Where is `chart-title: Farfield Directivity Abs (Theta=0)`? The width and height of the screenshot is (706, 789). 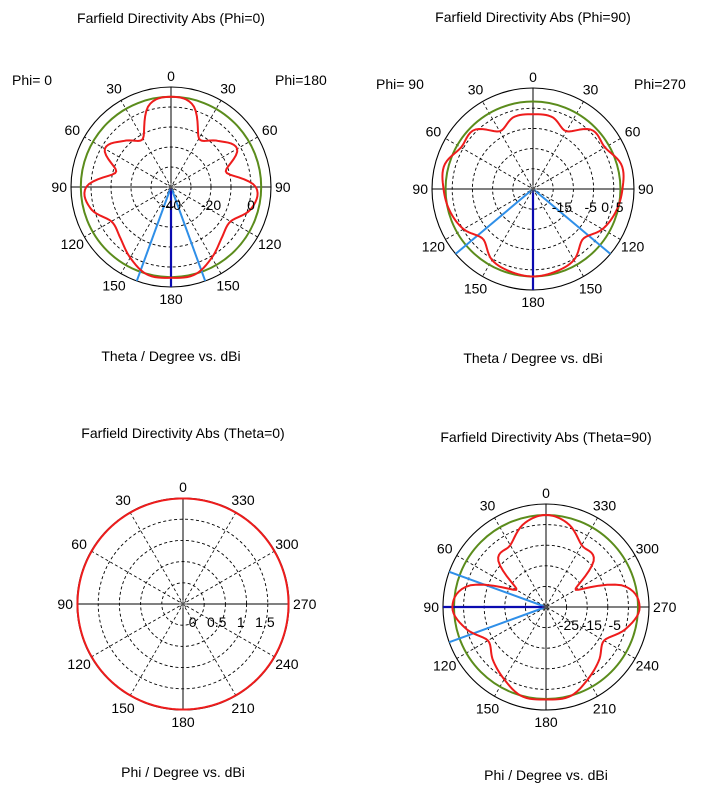
chart-title: Farfield Directivity Abs (Theta=0) is located at coordinates (182, 433).